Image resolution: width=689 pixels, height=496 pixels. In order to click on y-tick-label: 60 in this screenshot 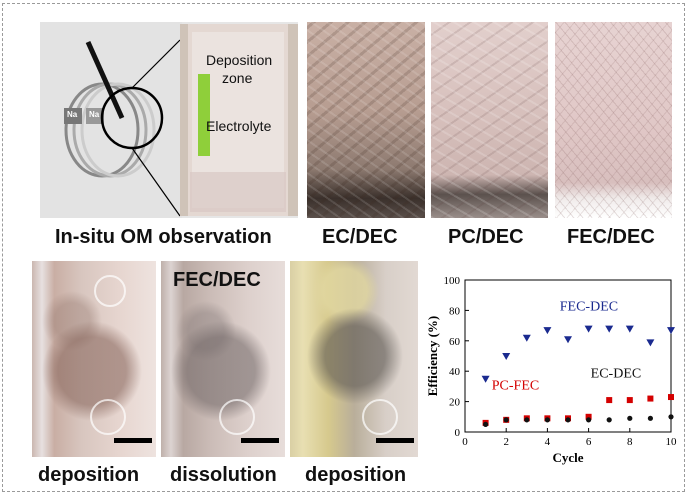, I will do `click(455, 342)`.